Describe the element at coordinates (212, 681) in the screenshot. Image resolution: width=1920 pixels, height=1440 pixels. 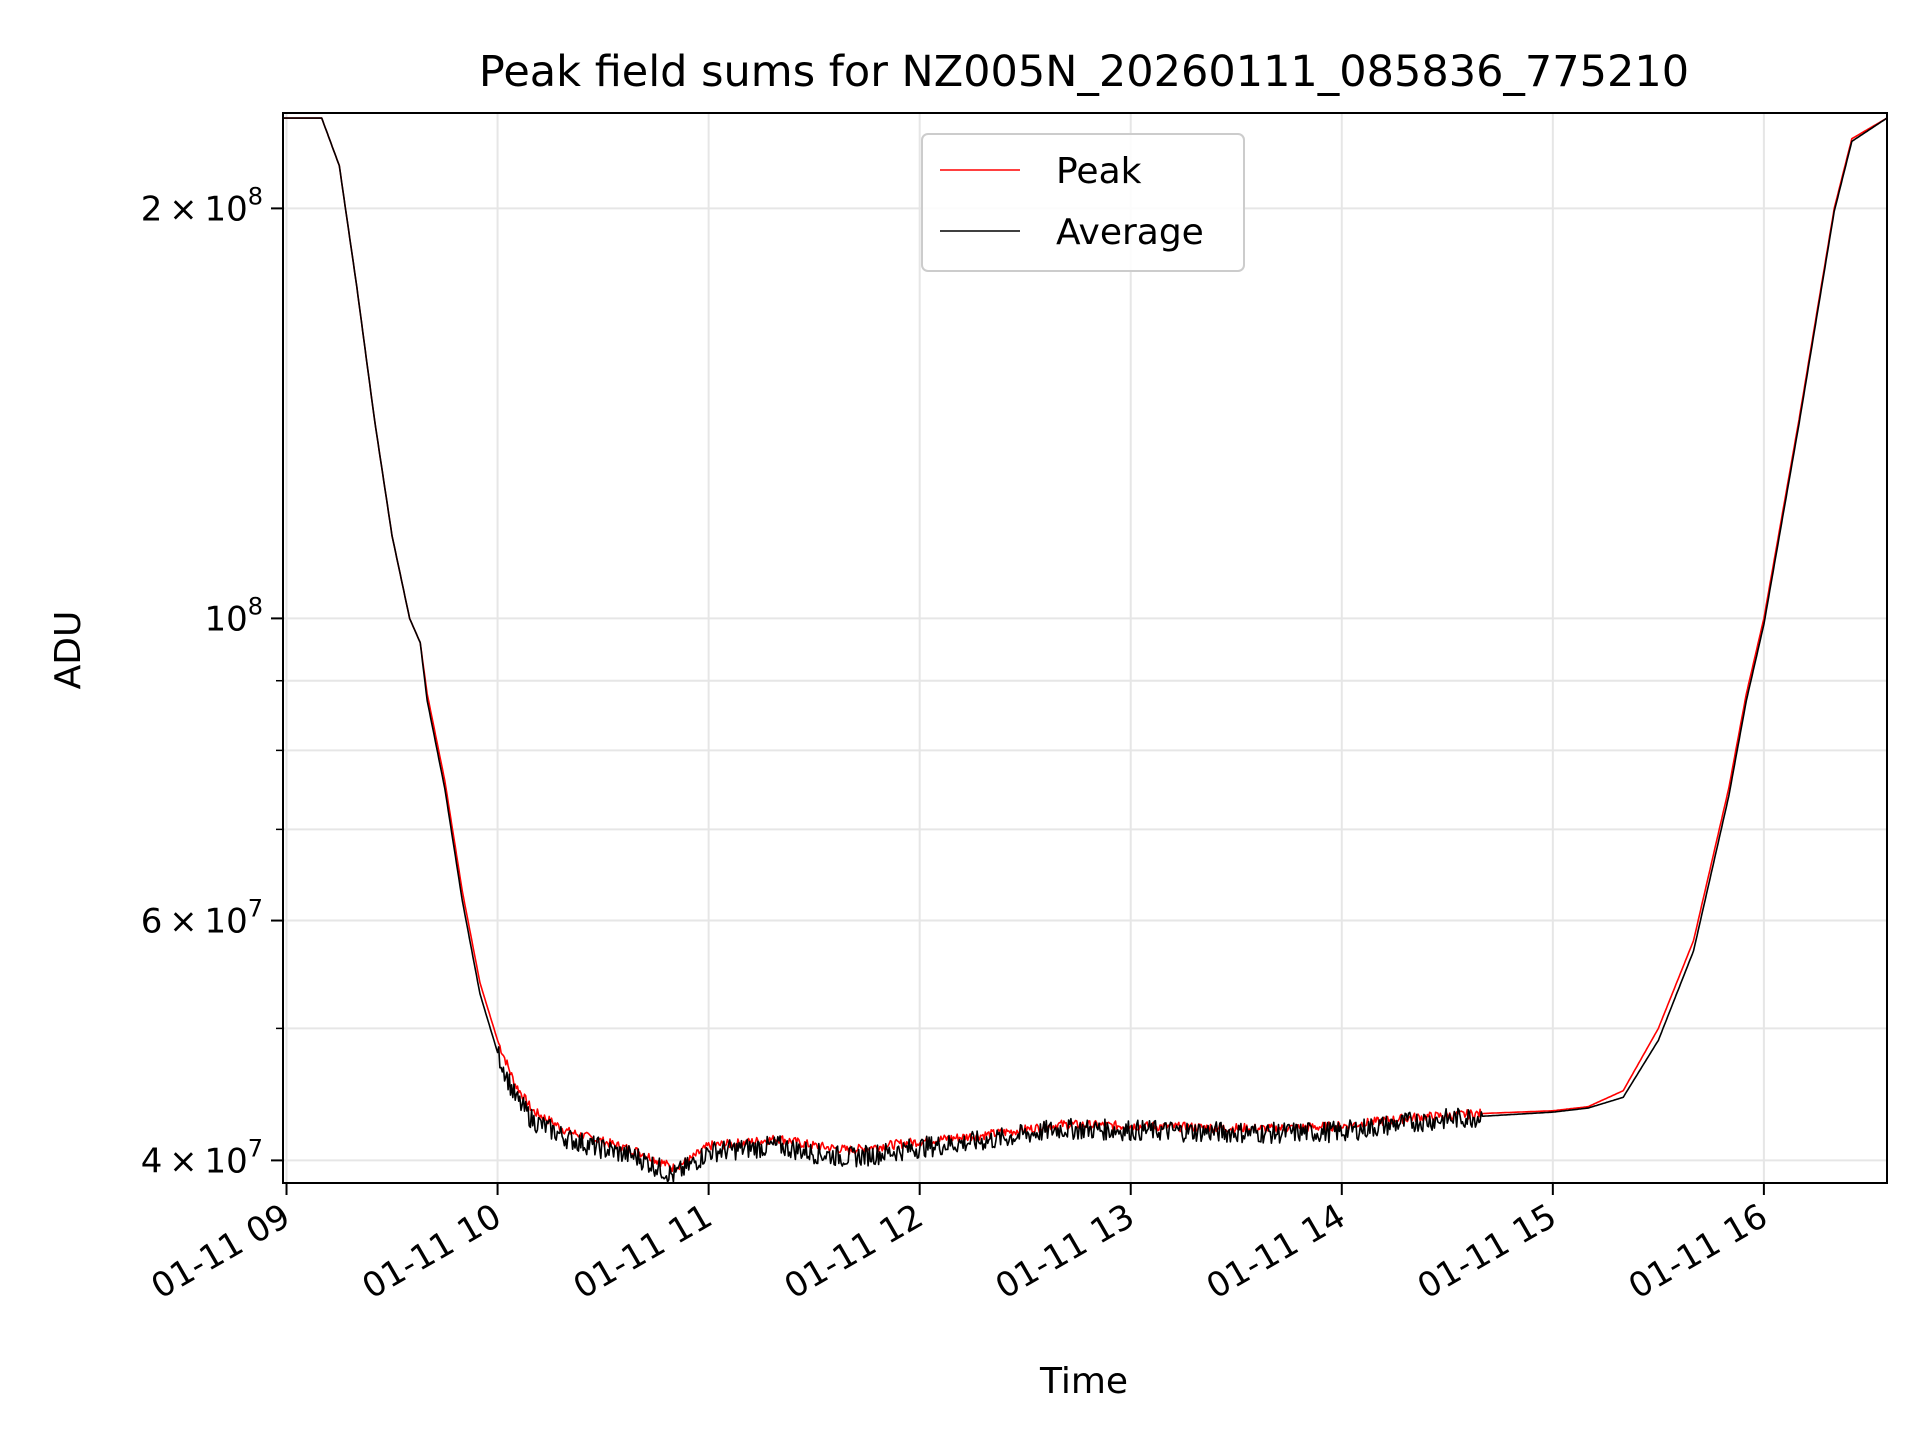
I see `y-axis: 4 × 107 6 × 107 108 2 × 108` at that location.